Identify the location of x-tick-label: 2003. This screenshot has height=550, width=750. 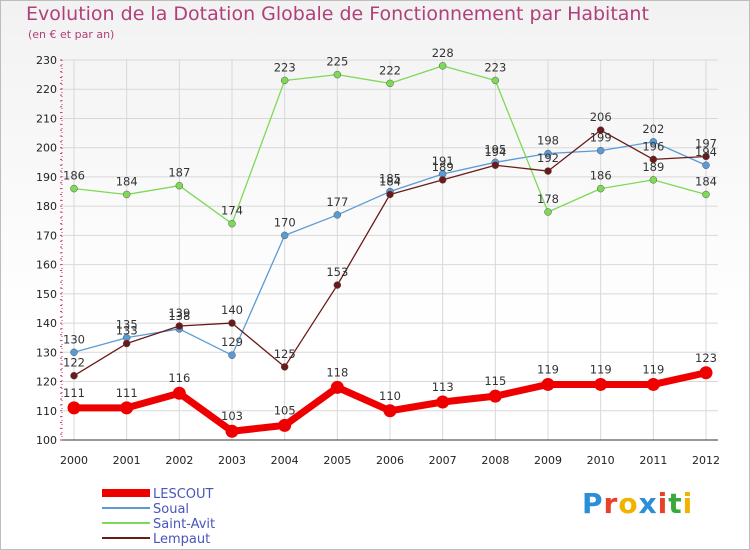
(232, 460).